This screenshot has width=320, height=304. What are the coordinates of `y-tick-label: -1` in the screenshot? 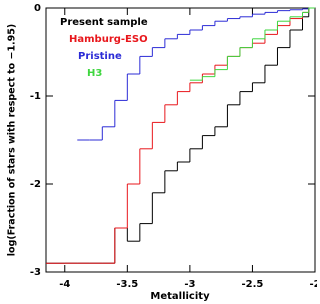 It's located at (35, 96).